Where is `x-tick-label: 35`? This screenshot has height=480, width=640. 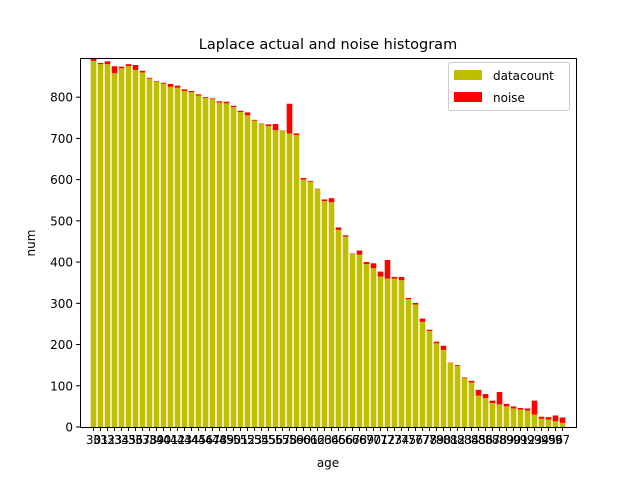 x-tick-label: 35 is located at coordinates (128, 440).